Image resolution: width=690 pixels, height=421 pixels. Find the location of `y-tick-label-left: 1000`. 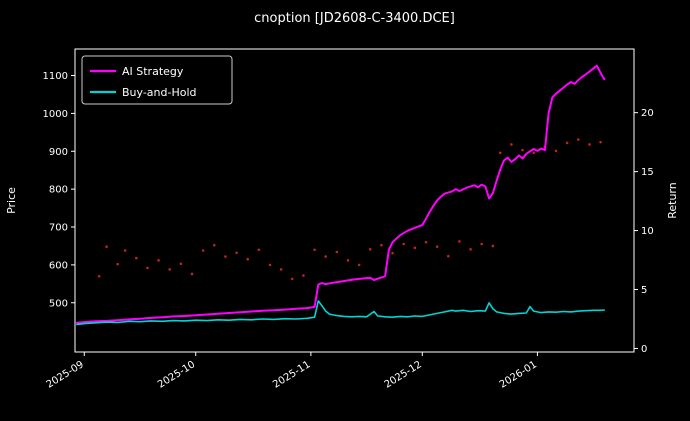

y-tick-label-left: 1000 is located at coordinates (55, 114).